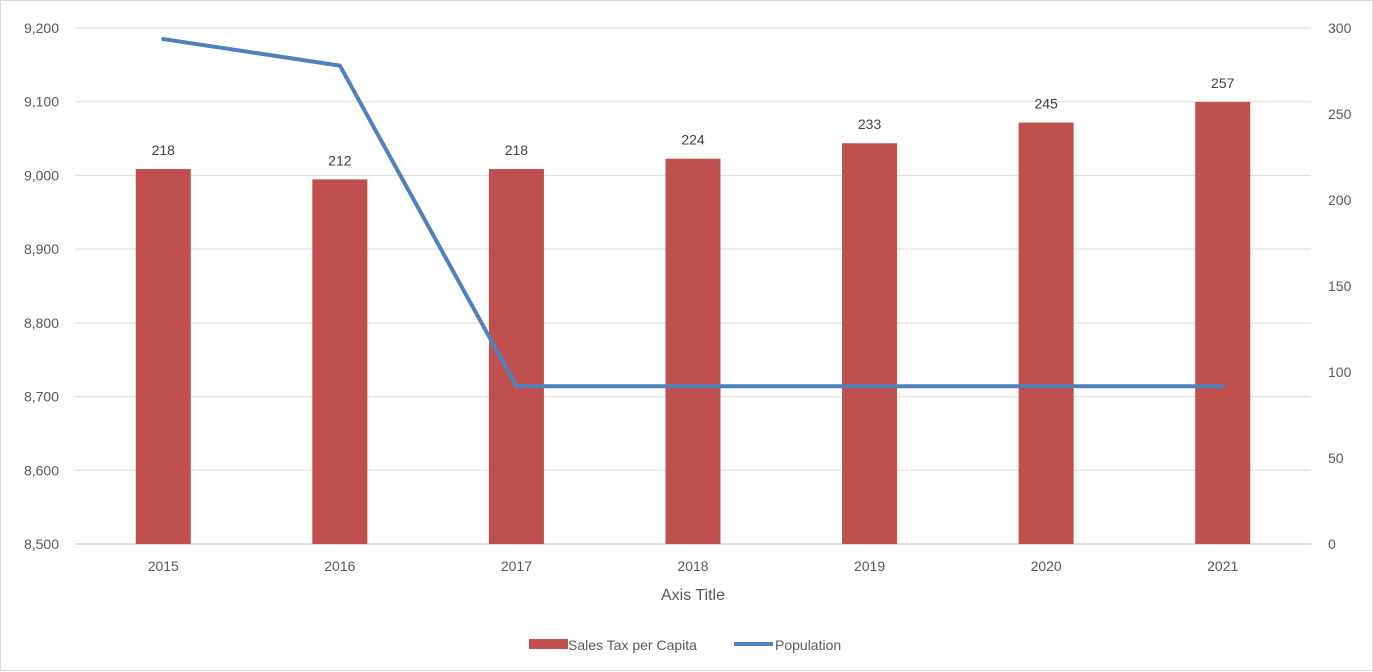 The width and height of the screenshot is (1373, 672). I want to click on legend-label-sales-tax-per-capita: Sales Tax per Capita, so click(632, 645).